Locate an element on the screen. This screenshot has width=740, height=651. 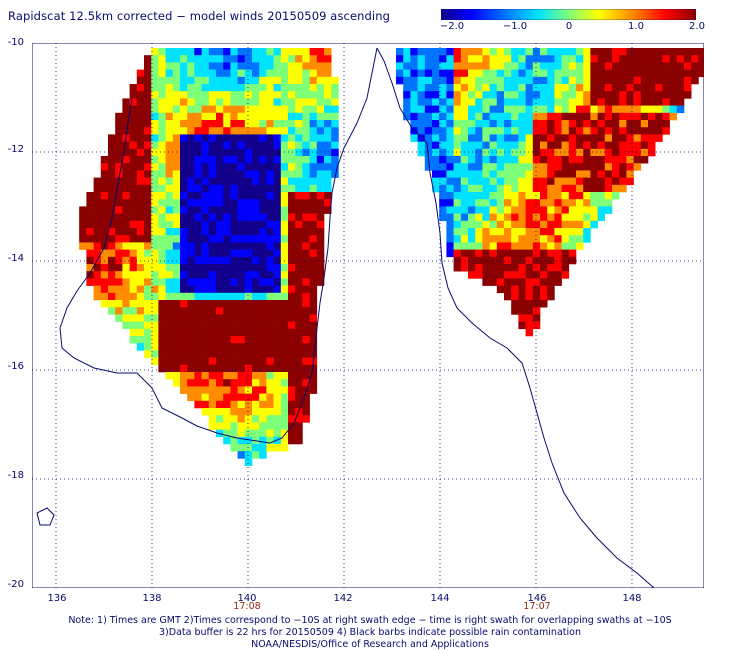
colorbar-tick-zero: 0 is located at coordinates (569, 26).